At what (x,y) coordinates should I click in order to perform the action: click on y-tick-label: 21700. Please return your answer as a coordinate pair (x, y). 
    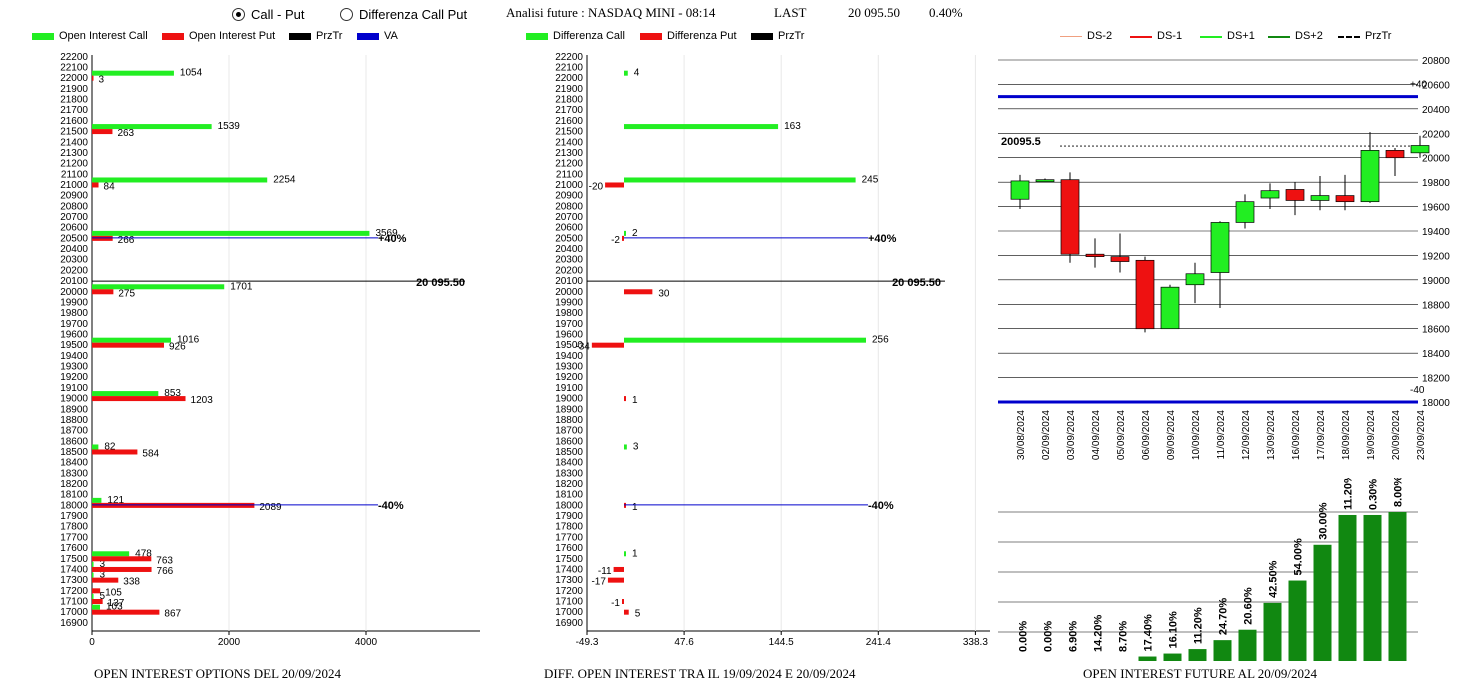
    Looking at the image, I should click on (74, 110).